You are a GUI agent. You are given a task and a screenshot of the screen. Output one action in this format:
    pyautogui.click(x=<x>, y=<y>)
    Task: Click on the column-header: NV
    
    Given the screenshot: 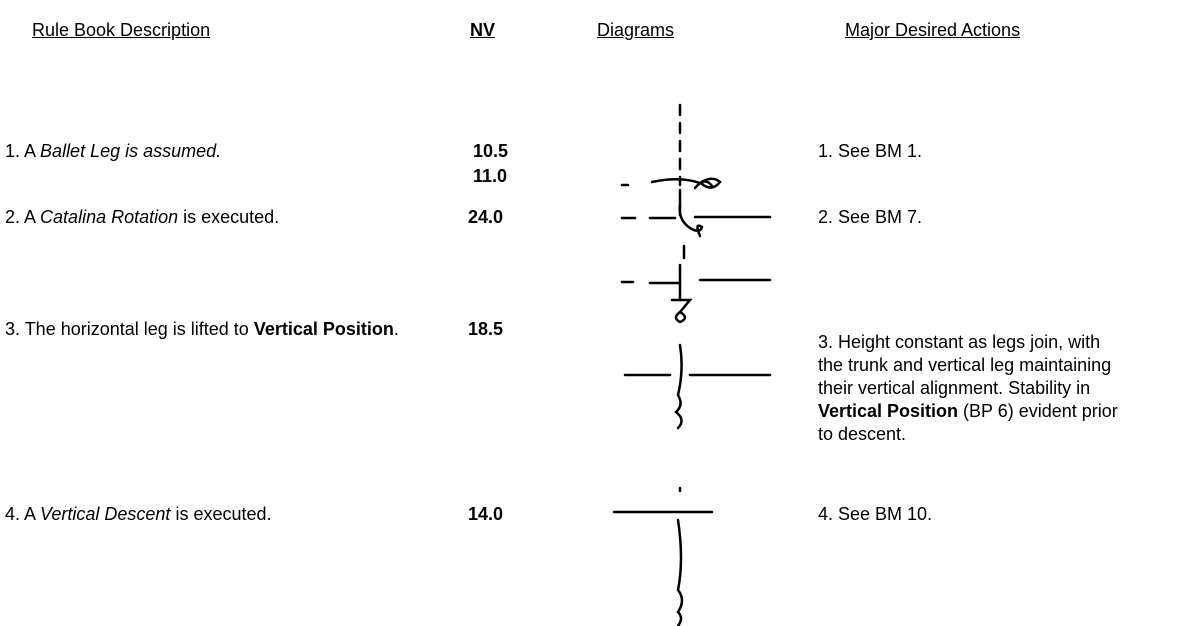 What is the action you would take?
    pyautogui.click(x=483, y=30)
    